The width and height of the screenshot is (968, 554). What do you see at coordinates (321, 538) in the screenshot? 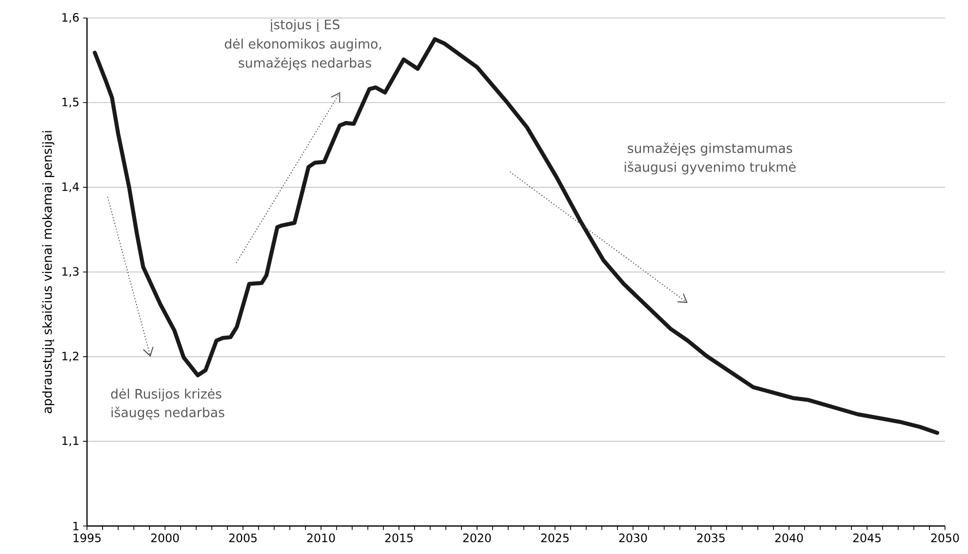
I see `x-tick-label: 2010` at bounding box center [321, 538].